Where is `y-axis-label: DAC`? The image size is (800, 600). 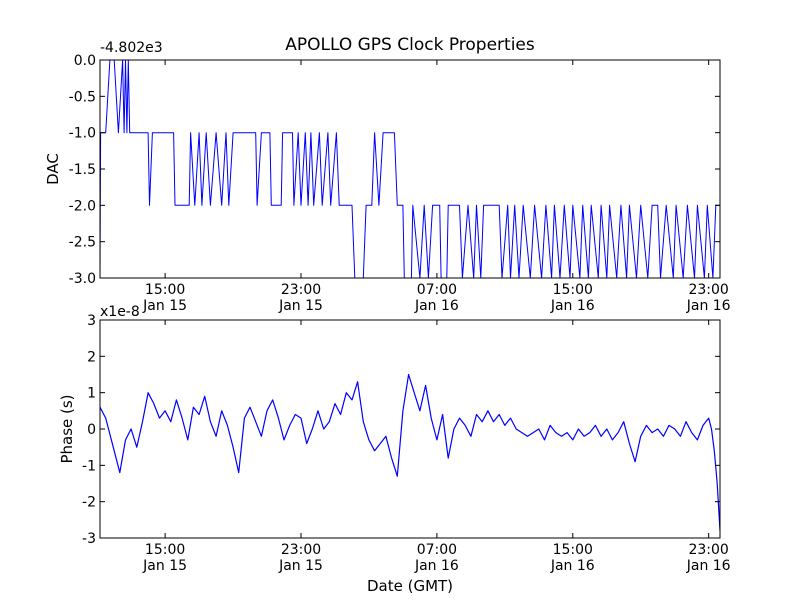 y-axis-label: DAC is located at coordinates (53, 169).